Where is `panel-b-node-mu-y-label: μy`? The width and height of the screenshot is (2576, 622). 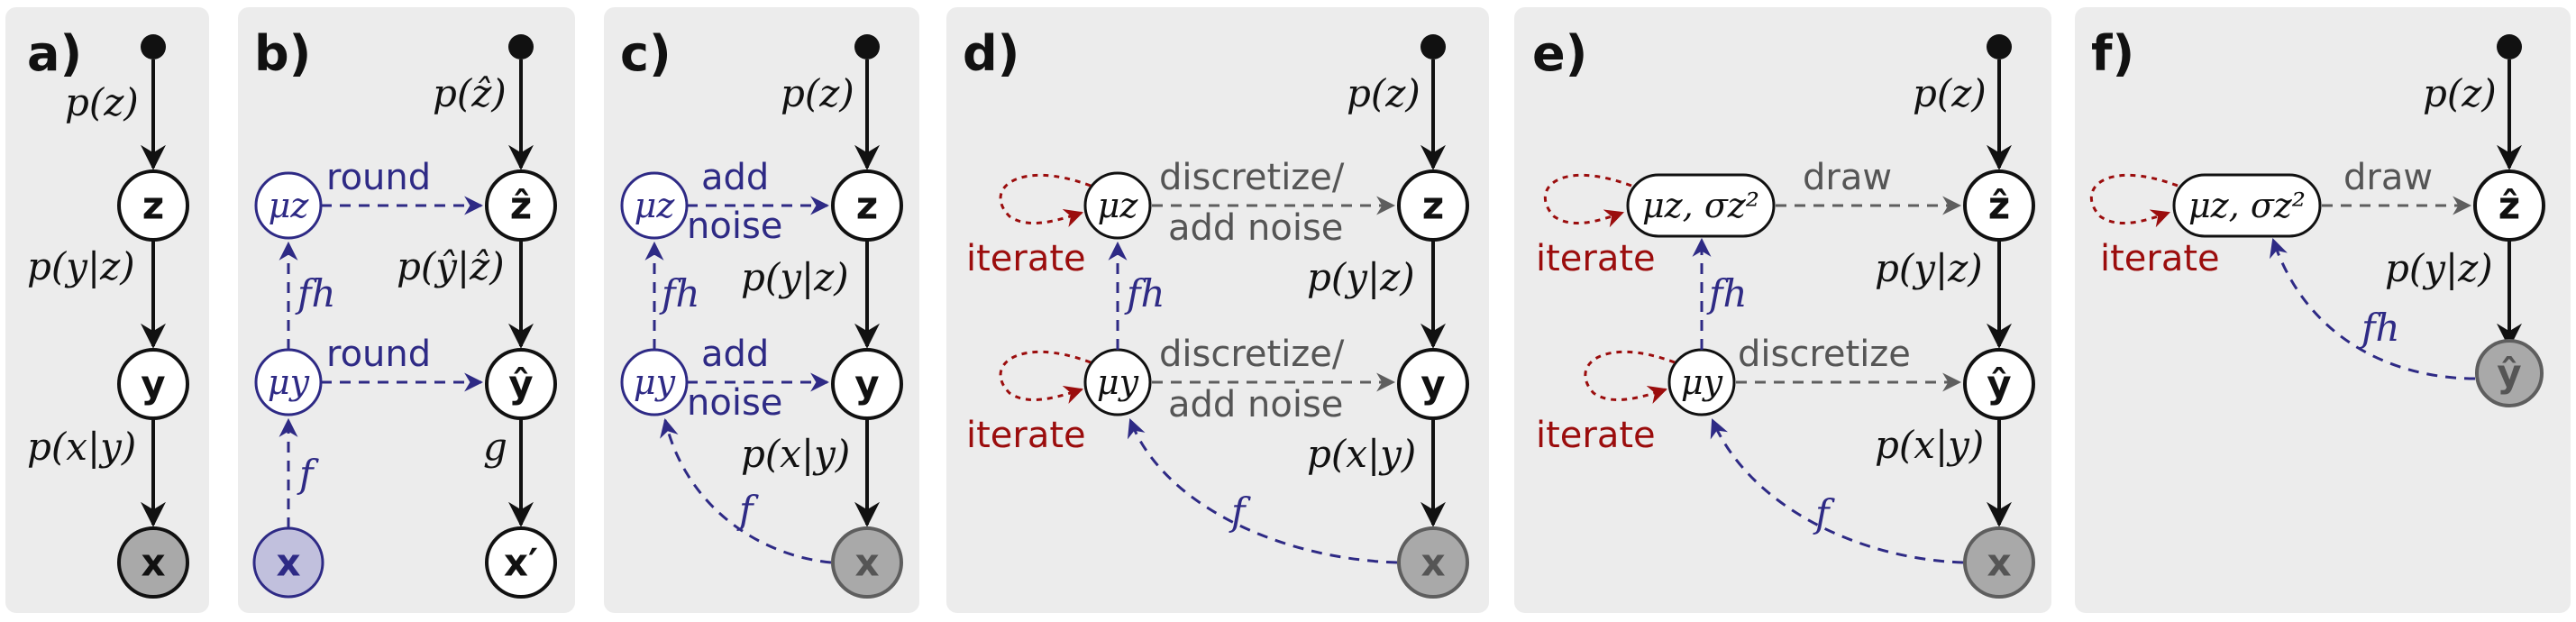 panel-b-node-mu-y-label: μy is located at coordinates (289, 382).